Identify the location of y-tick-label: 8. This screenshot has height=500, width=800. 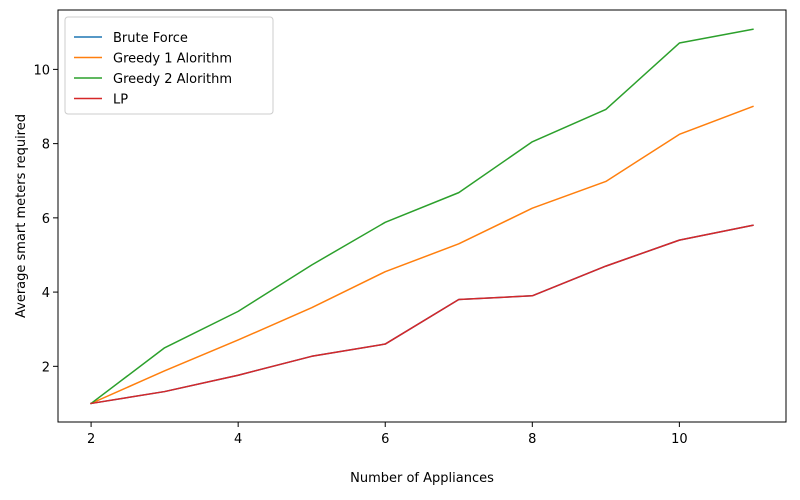
(46, 145).